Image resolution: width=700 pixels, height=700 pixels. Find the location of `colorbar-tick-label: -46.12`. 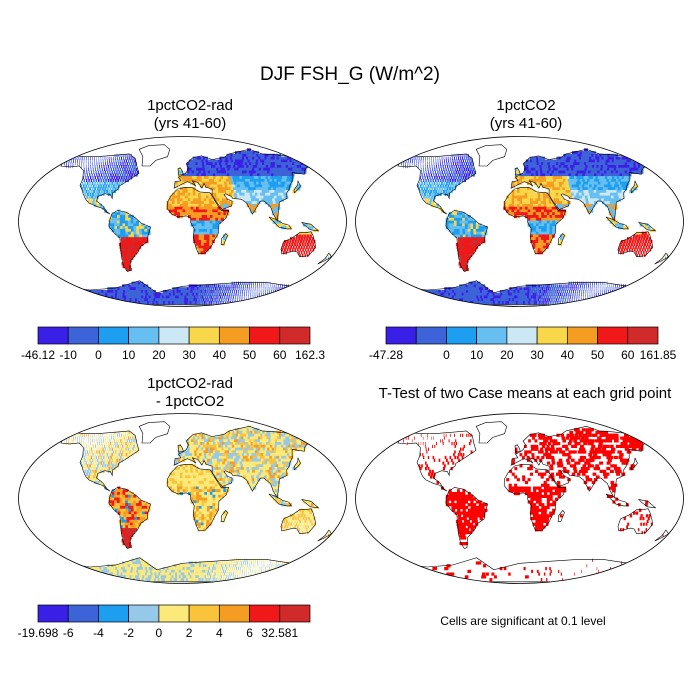

colorbar-tick-label: -46.12 is located at coordinates (38, 355).